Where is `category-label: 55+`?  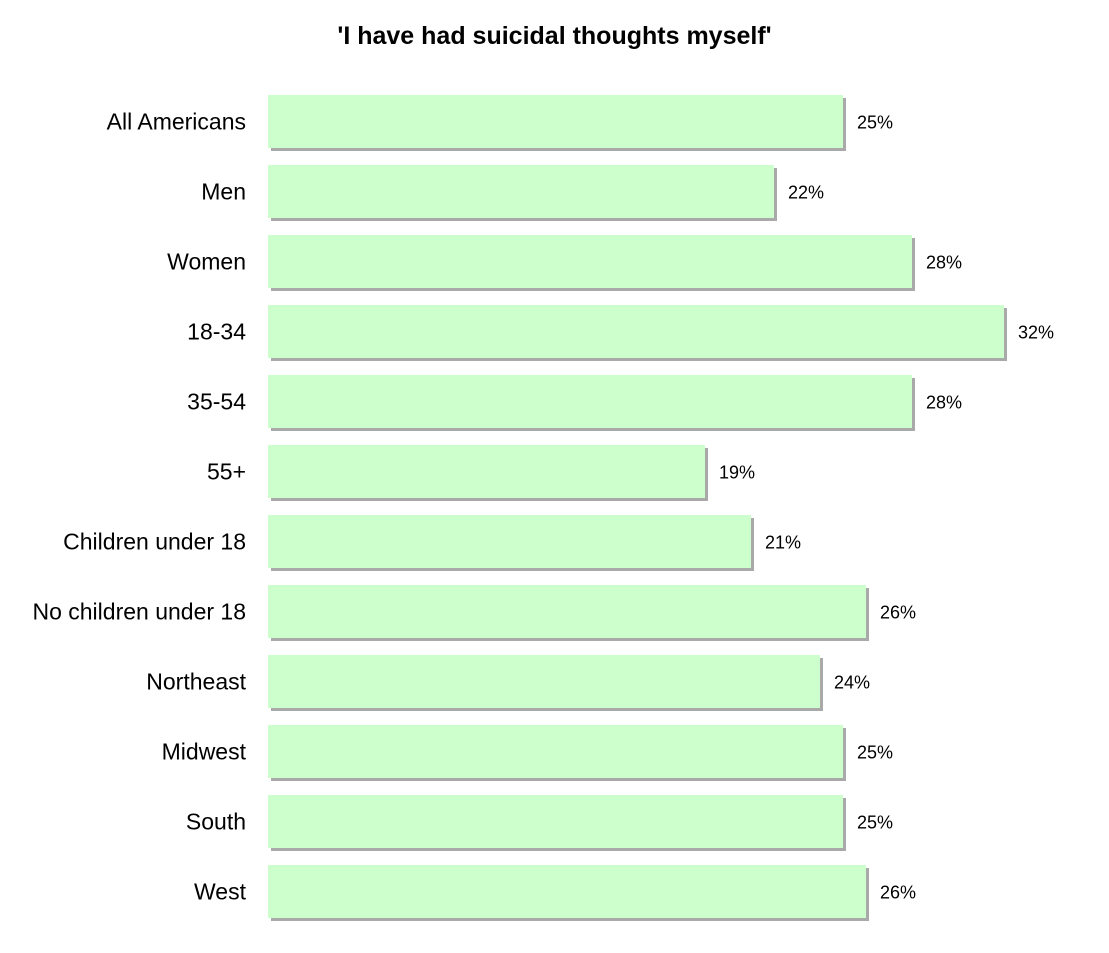 category-label: 55+ is located at coordinates (226, 472).